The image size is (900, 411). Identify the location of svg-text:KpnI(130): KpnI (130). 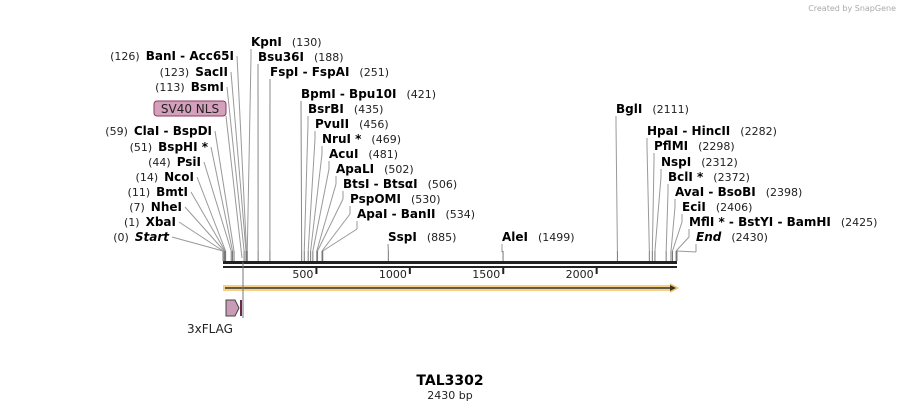
(286, 42).